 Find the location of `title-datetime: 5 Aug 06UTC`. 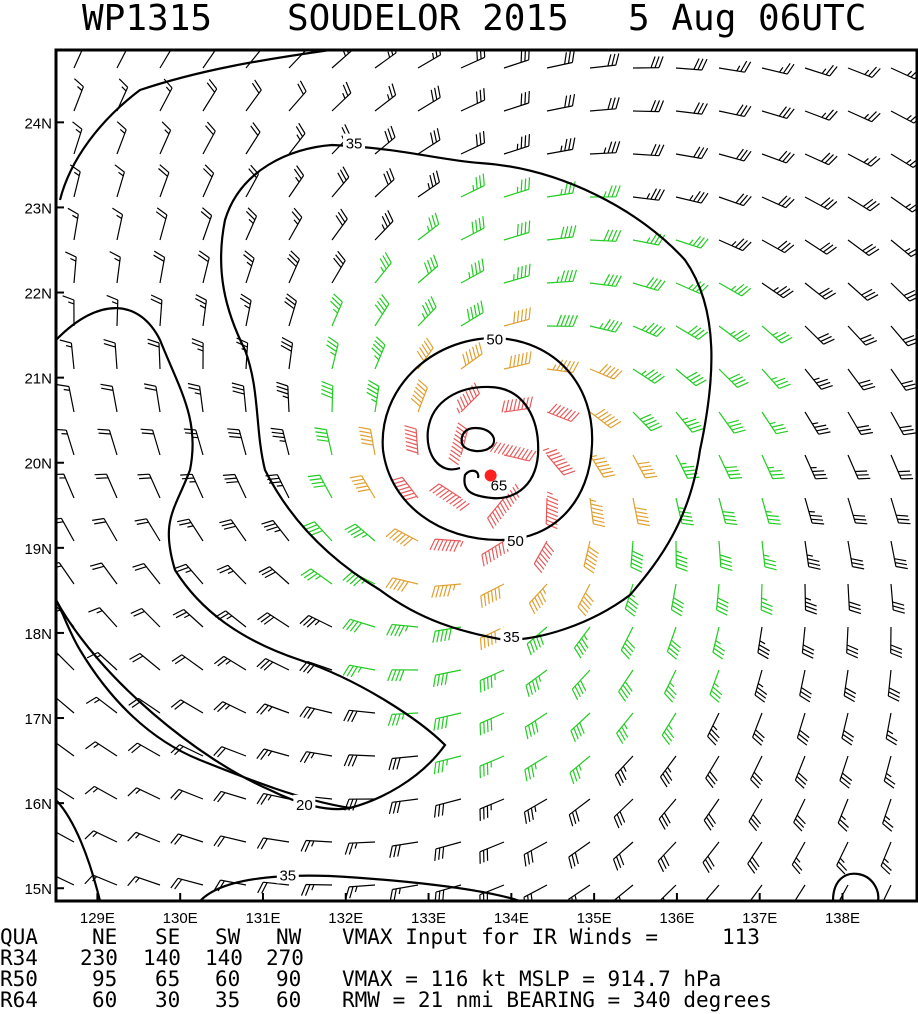

title-datetime: 5 Aug 06UTC is located at coordinates (747, 19).